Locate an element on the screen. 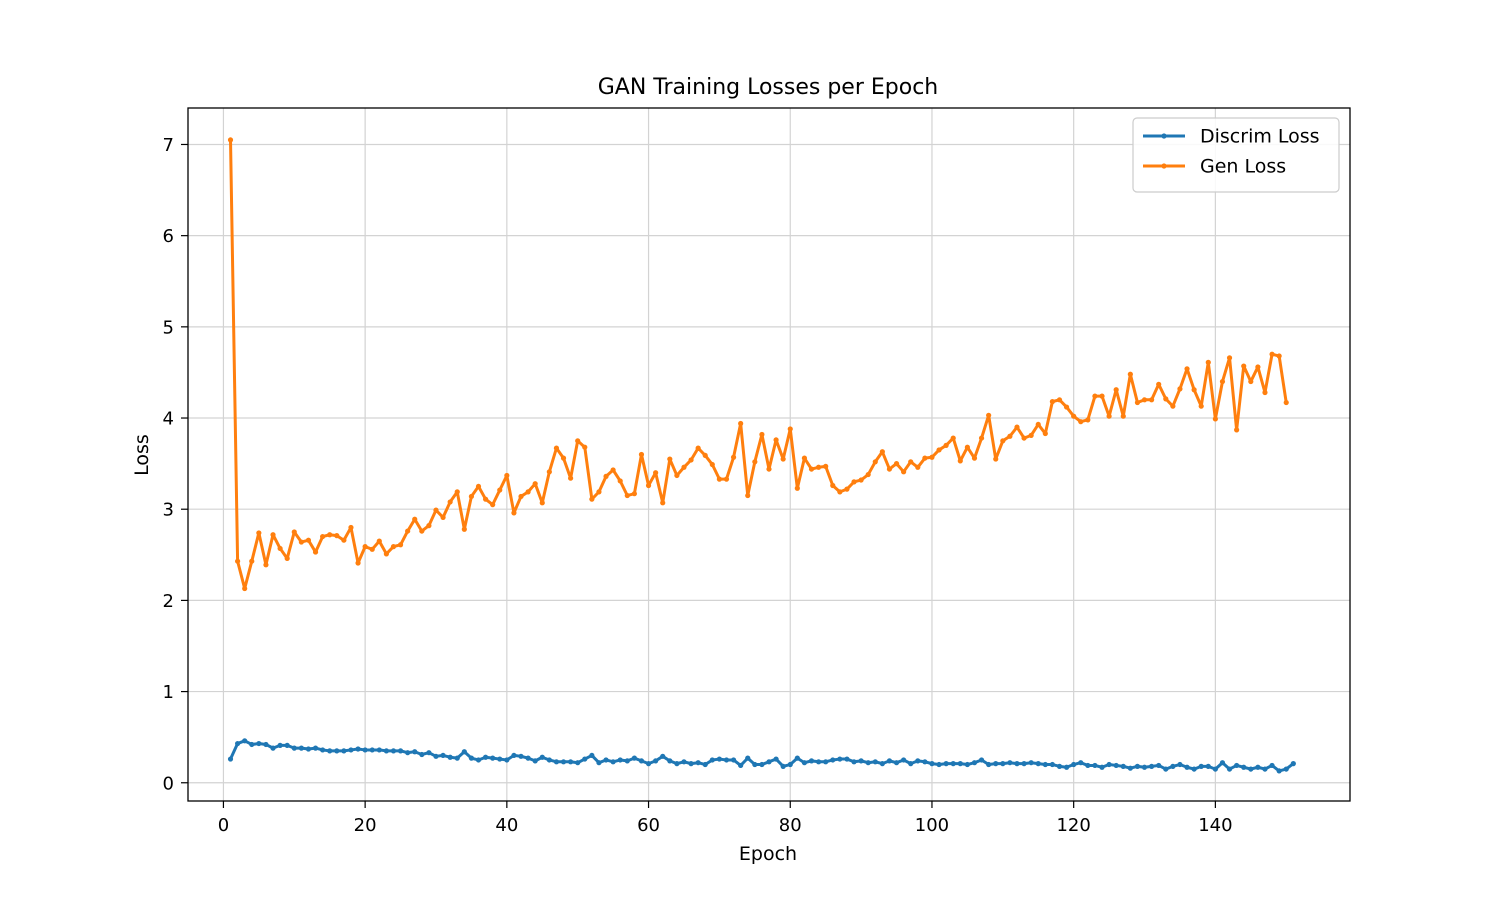 This screenshot has height=904, width=1500. y-tick-label: 1 is located at coordinates (168, 692).